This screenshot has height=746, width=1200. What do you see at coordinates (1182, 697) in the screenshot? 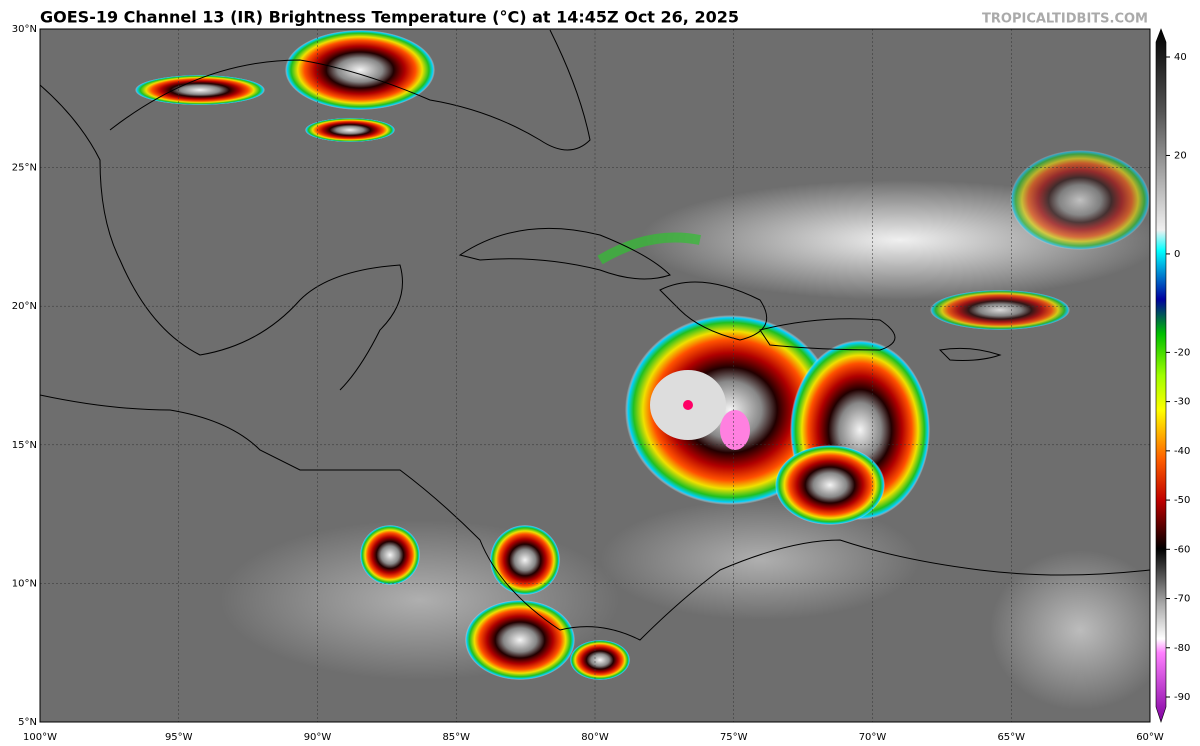
I see `colorbar-label: -90` at bounding box center [1182, 697].